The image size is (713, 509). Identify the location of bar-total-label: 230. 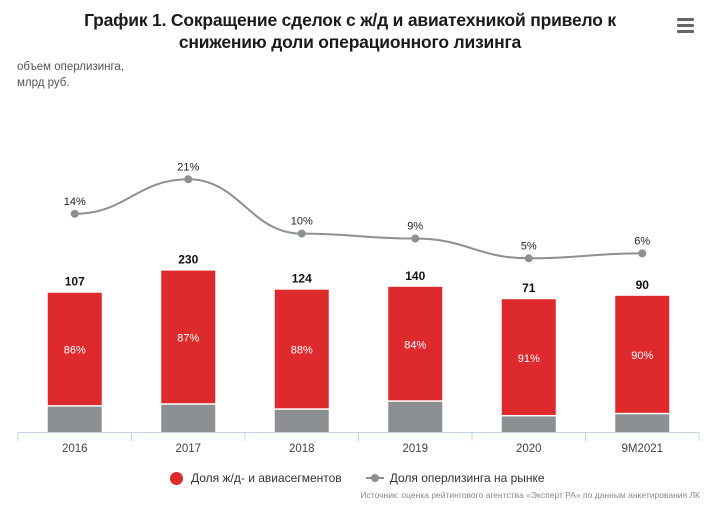
(188, 260).